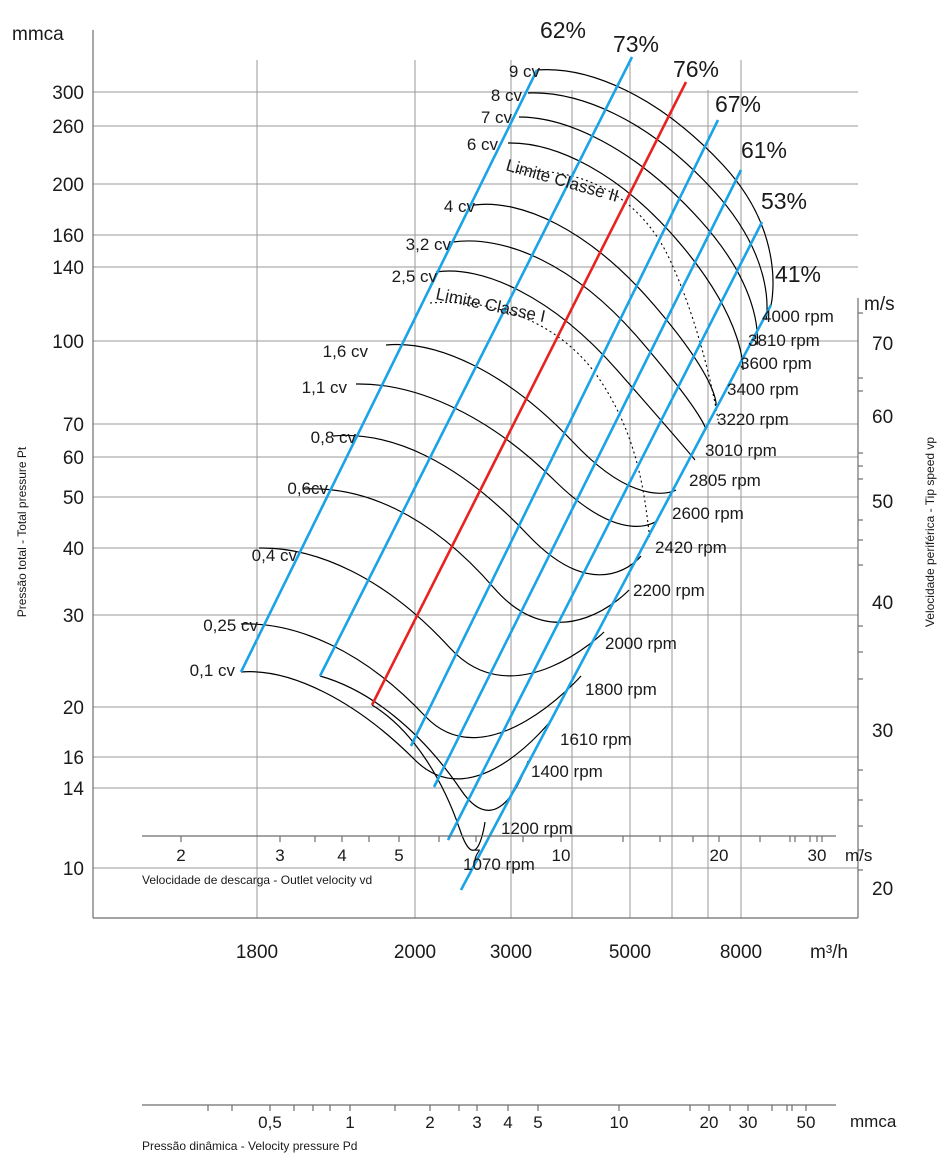 Image resolution: width=943 pixels, height=1174 pixels. Describe the element at coordinates (621, 689) in the screenshot. I see `rpm-label-1800-rpm: 1800 rpm` at that location.